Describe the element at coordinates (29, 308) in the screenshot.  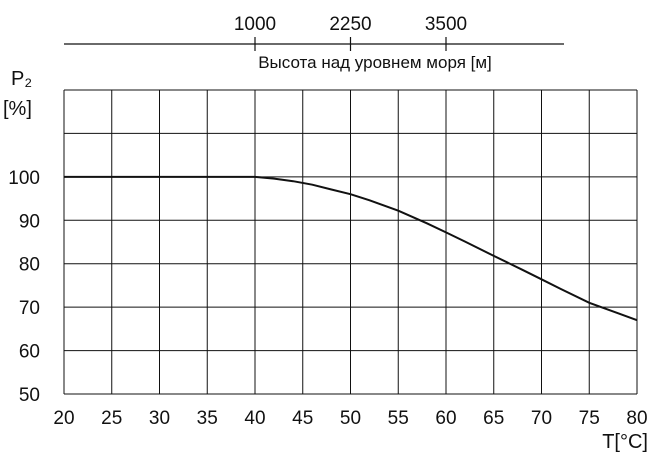
I see `y-tick-label: 70` at that location.